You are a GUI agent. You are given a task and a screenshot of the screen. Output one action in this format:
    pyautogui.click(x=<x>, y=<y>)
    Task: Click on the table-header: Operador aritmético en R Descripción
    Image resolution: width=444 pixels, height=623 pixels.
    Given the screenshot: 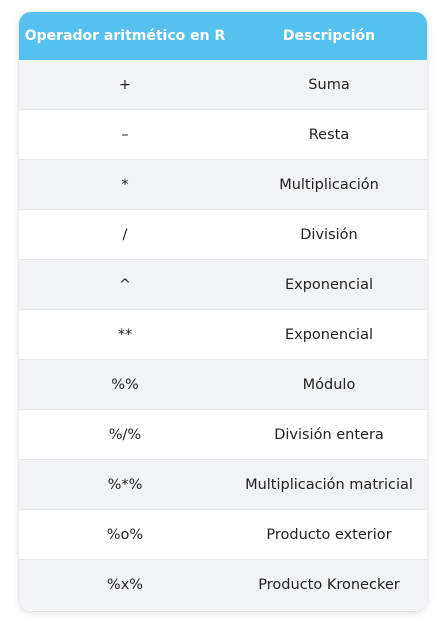 What is the action you would take?
    pyautogui.click(x=223, y=36)
    